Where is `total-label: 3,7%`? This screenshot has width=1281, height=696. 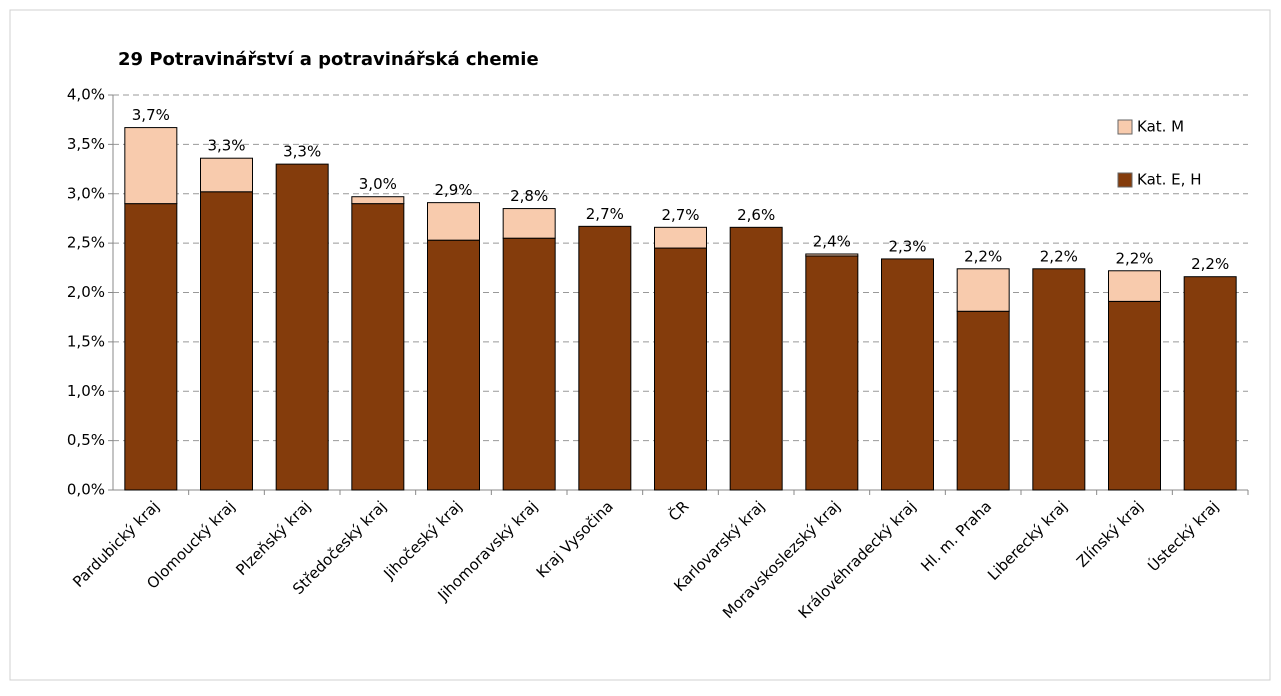 total-label: 3,7% is located at coordinates (151, 115).